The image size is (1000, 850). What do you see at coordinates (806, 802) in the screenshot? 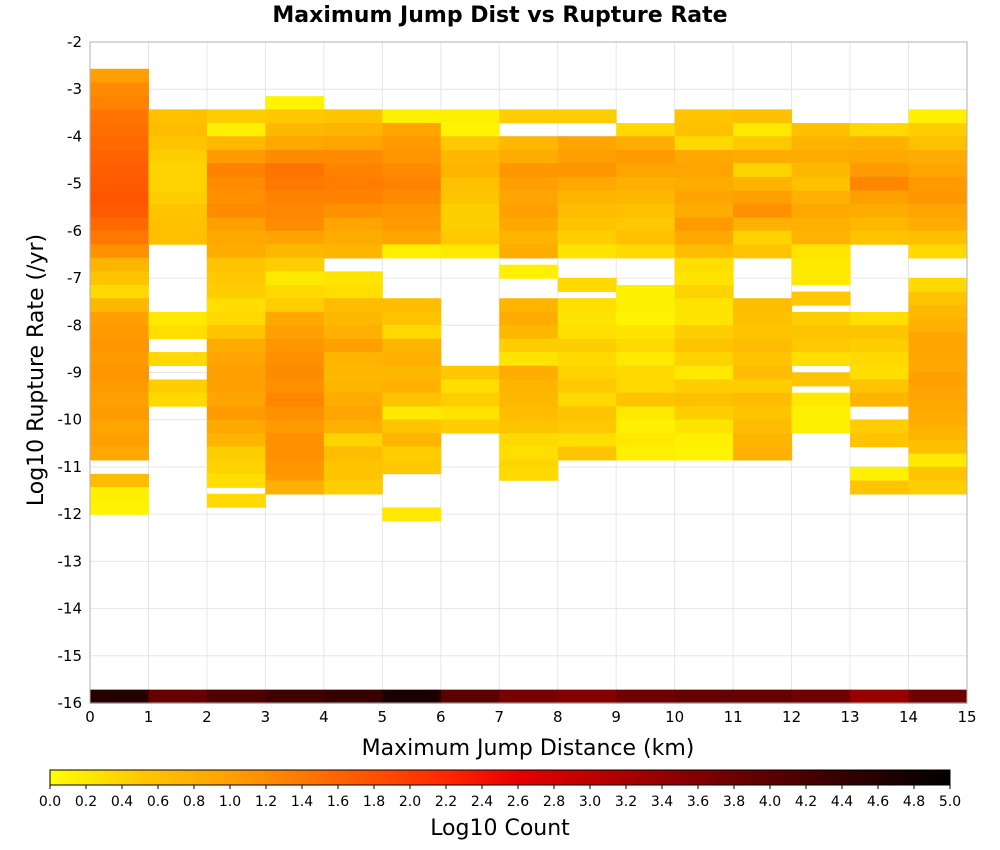
I see `colorbar-tick-label: 4.2` at bounding box center [806, 802].